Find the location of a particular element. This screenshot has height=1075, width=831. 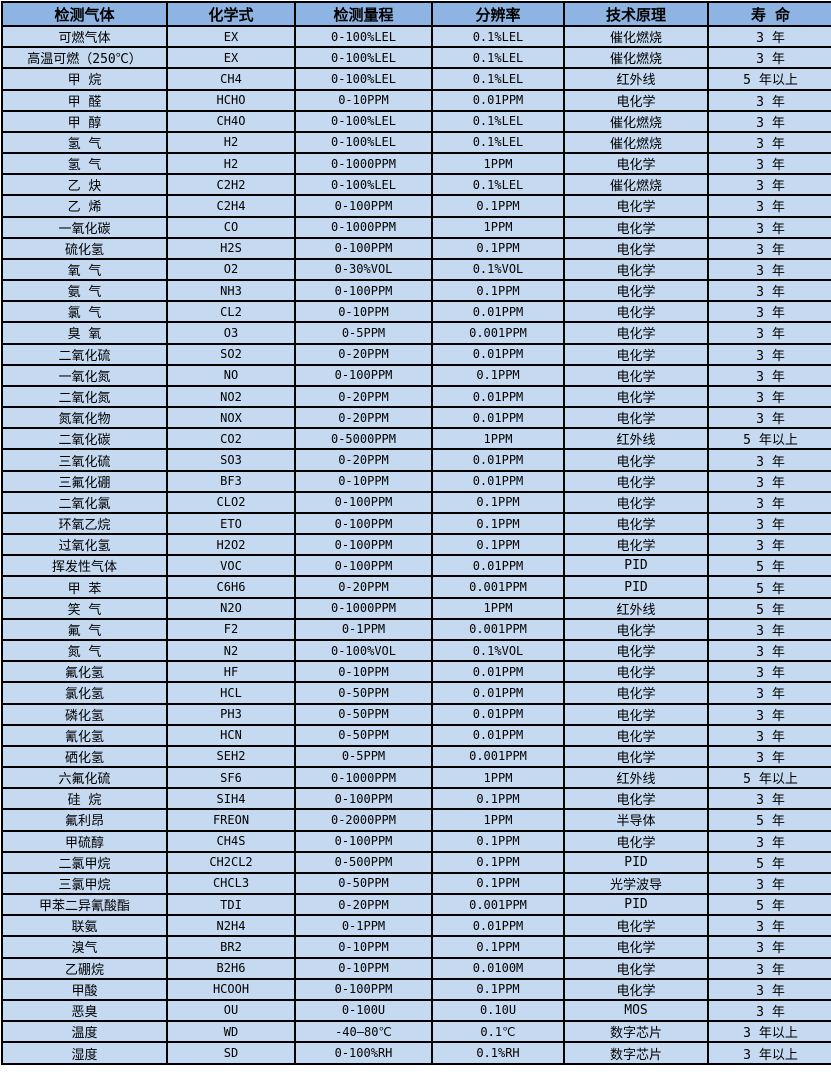

table-row: 三氧化硫 SO3 0-20PPM 0.01PPM 电化学 3 年 is located at coordinates (416, 460).